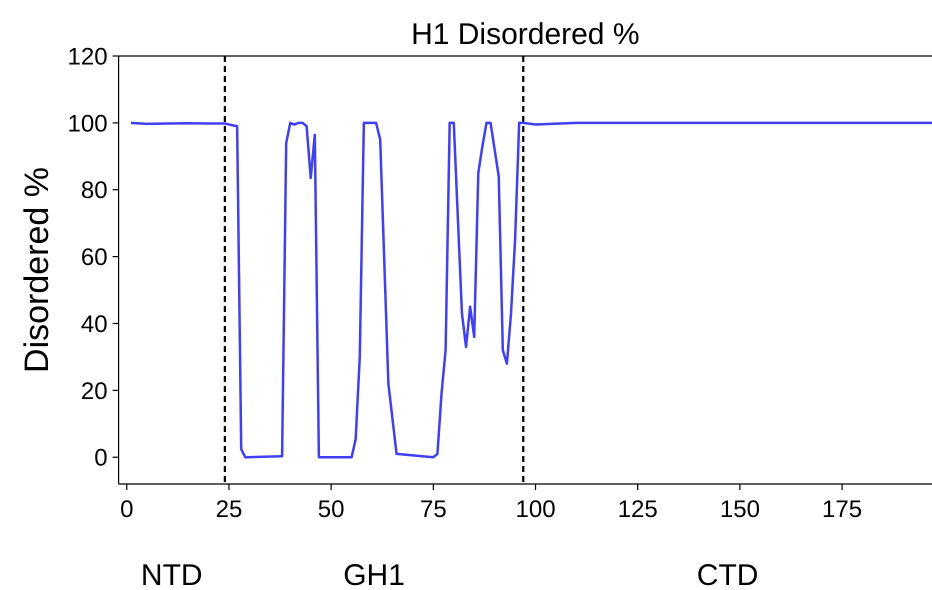  What do you see at coordinates (727, 574) in the screenshot?
I see `text: CTD` at bounding box center [727, 574].